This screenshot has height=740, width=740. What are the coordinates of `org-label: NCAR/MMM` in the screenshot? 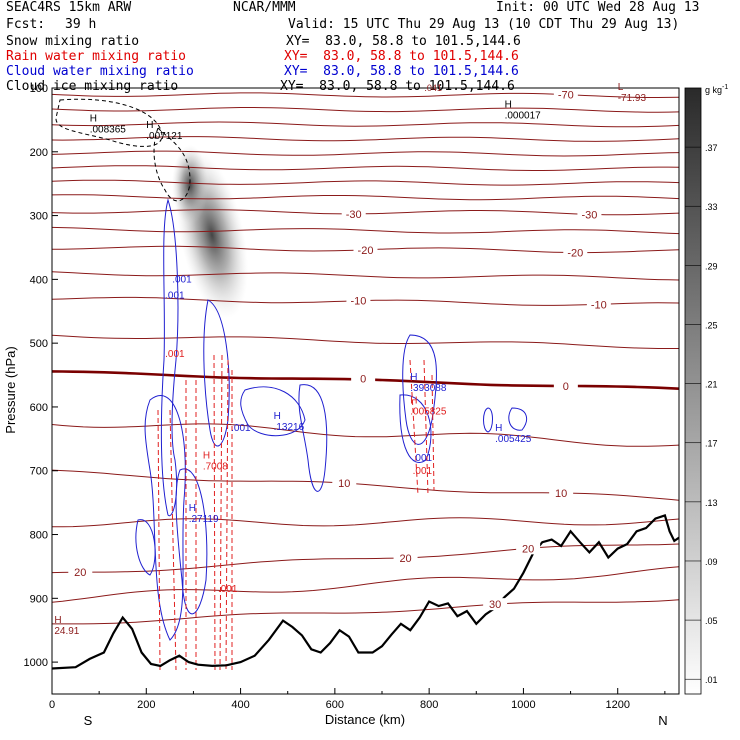 It's located at (264, 7).